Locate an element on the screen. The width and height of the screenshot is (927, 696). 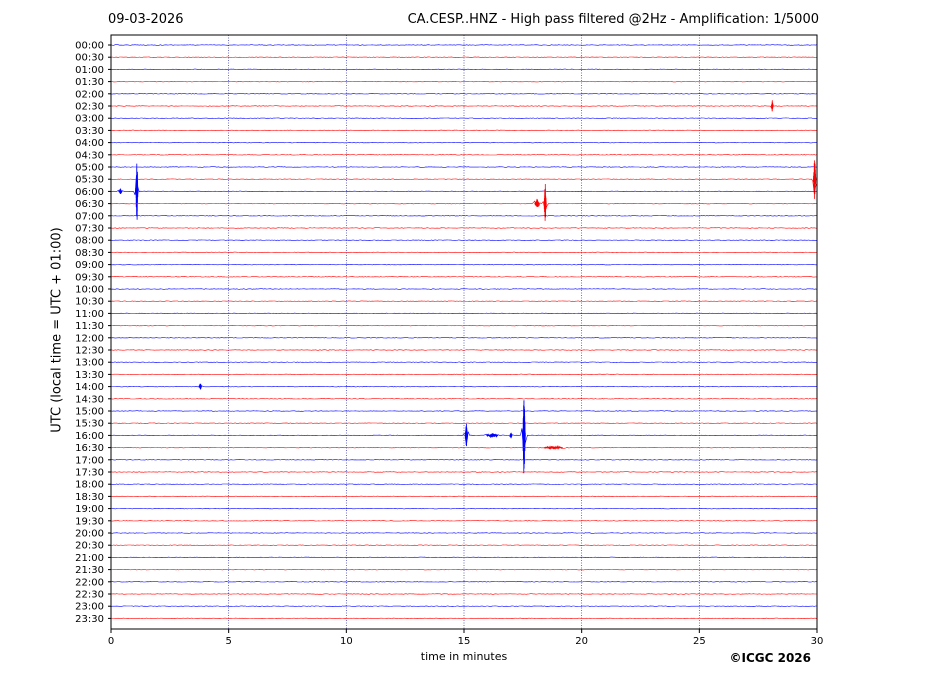
y-tick-label: 13:00 is located at coordinates (89, 363).